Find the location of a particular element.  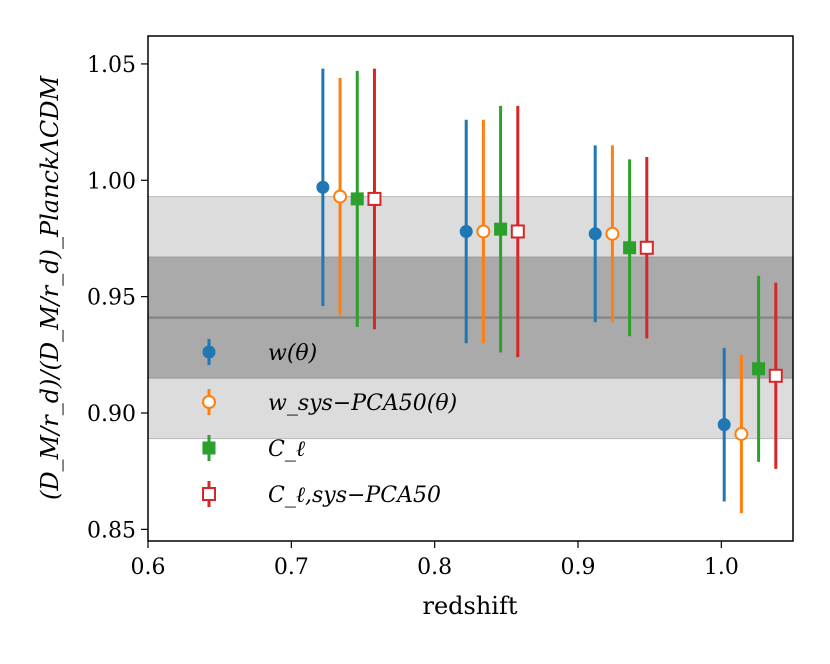

y-tick-label: 0.85 is located at coordinates (111, 530).